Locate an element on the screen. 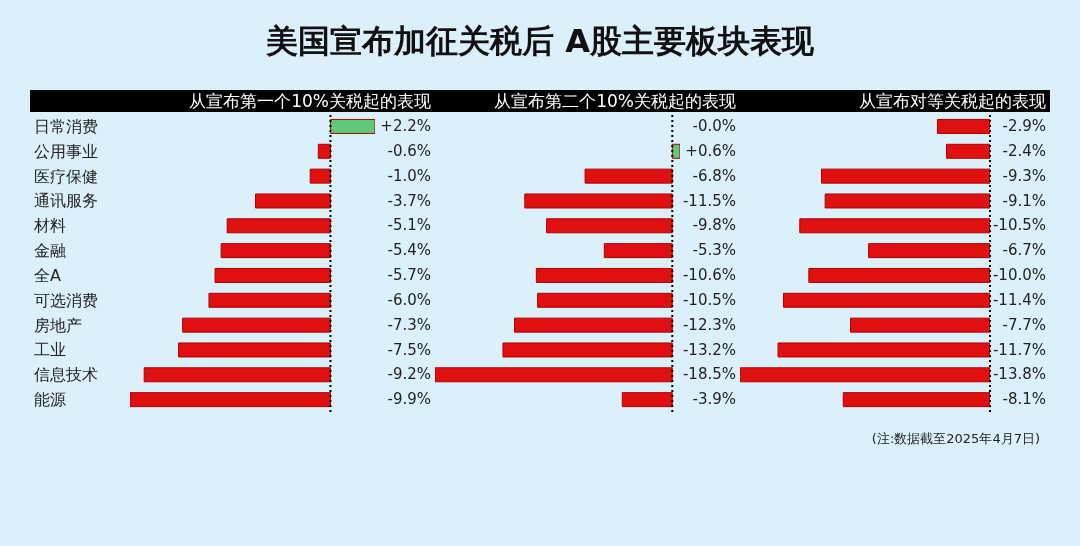  chart-subtitle: 从宣布第一个10%关税起的表现 is located at coordinates (232, 101).